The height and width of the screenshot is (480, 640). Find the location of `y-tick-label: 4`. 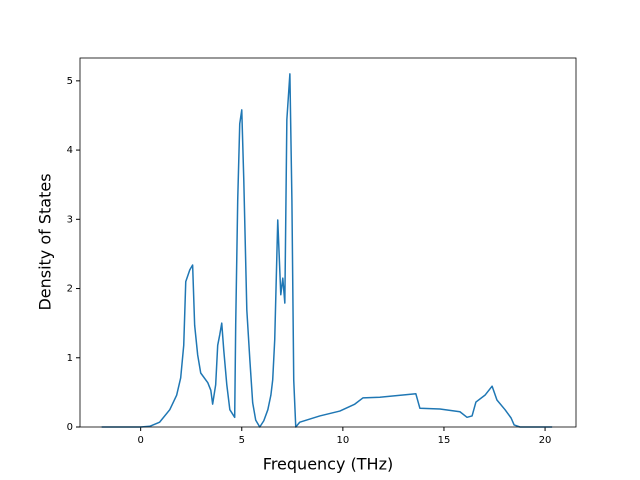

y-tick-label: 4 is located at coordinates (70, 150).